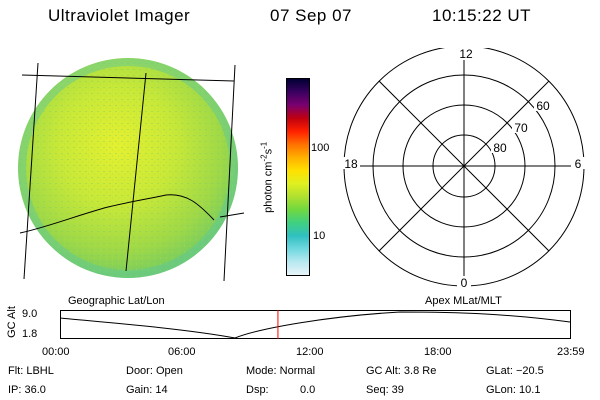  What do you see at coordinates (311, 15) in the screenshot?
I see `date-label: 07 Sep 07` at bounding box center [311, 15].